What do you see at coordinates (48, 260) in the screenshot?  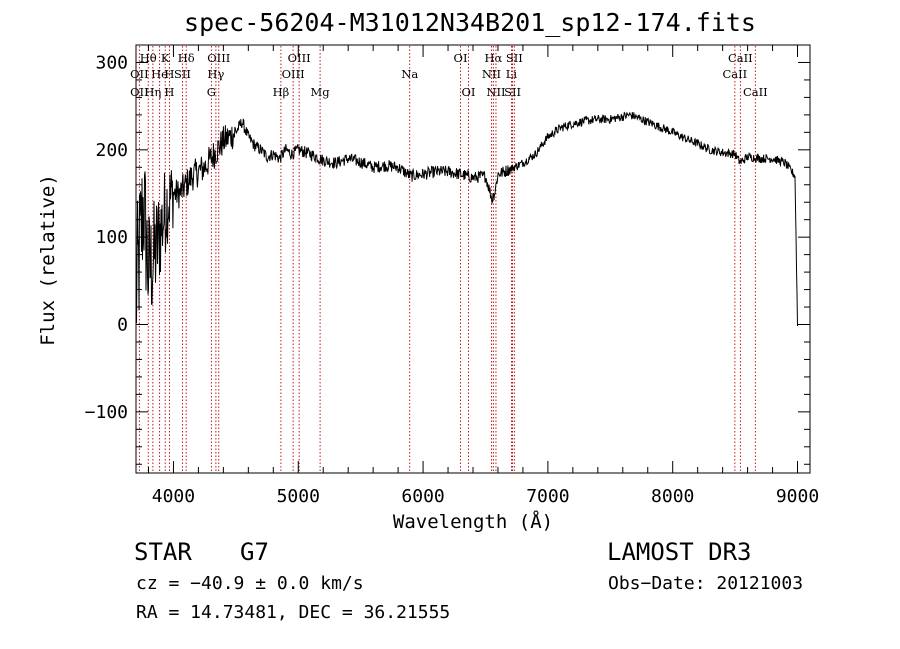 I see `y-axis-label: Flux (relative)` at bounding box center [48, 260].